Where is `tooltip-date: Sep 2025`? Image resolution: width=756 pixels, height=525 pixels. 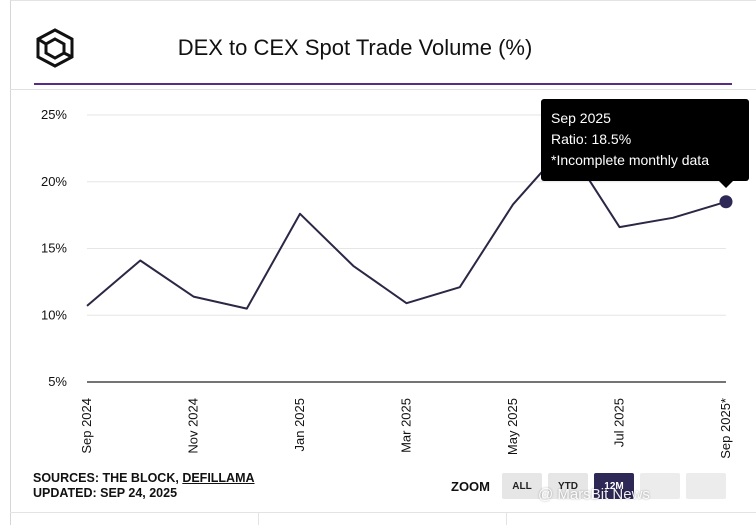 tooltip-date: Sep 2025 is located at coordinates (581, 118).